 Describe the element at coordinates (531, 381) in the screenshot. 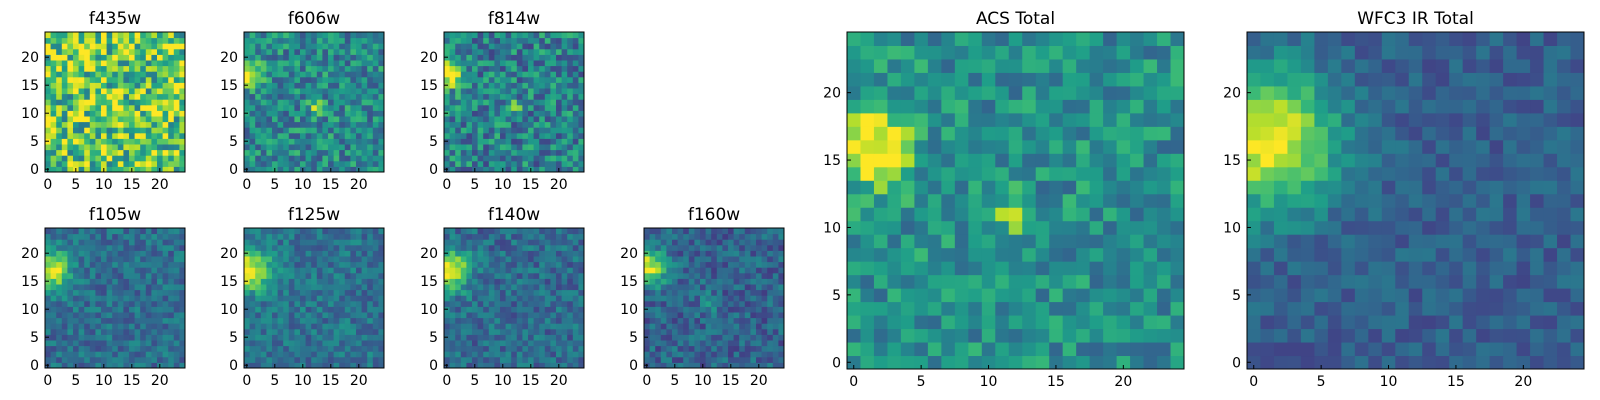

I see `x-tick-label: 15` at that location.